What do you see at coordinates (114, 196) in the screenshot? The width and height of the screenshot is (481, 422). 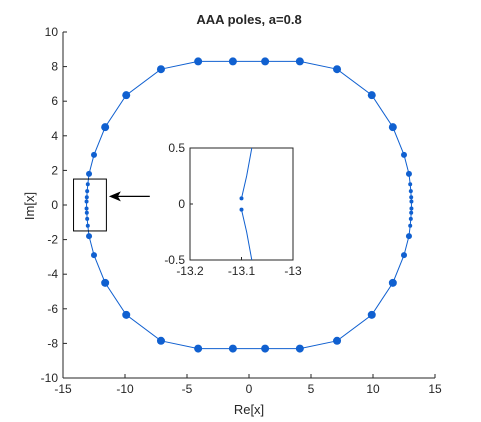 I see `zoom-arrow-head` at bounding box center [114, 196].